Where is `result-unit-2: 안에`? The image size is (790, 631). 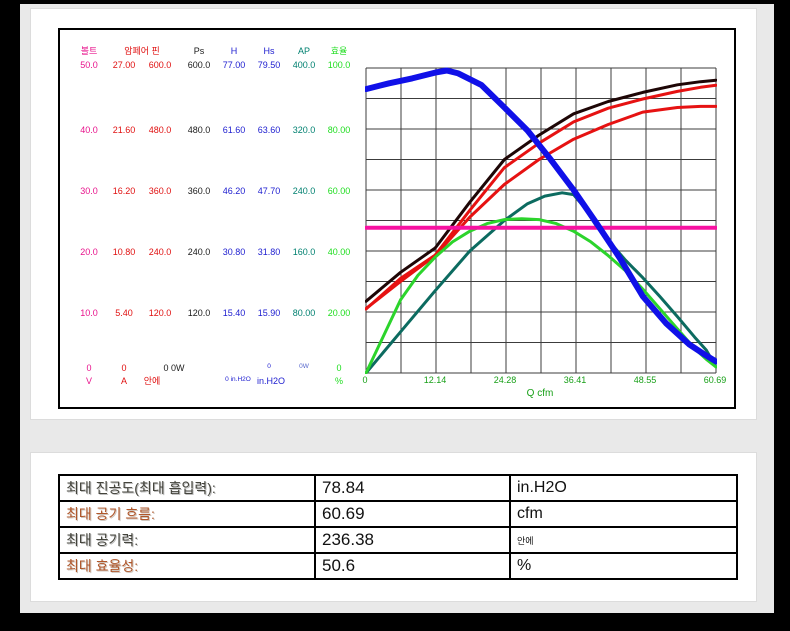 result-unit-2: 안에 is located at coordinates (623, 540).